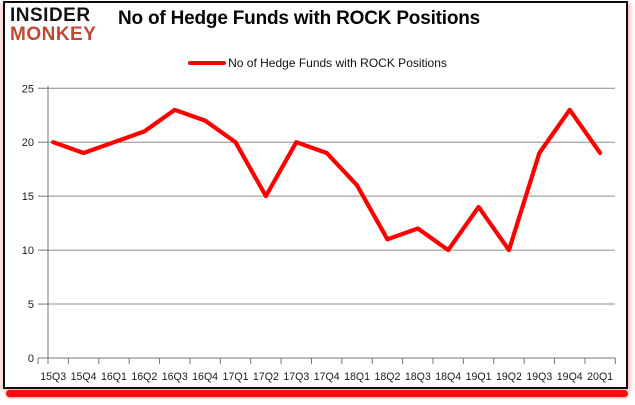 The width and height of the screenshot is (635, 405). Describe the element at coordinates (337, 63) in the screenshot. I see `legend-label: No of Hedge Funds with ROCK Positions` at that location.